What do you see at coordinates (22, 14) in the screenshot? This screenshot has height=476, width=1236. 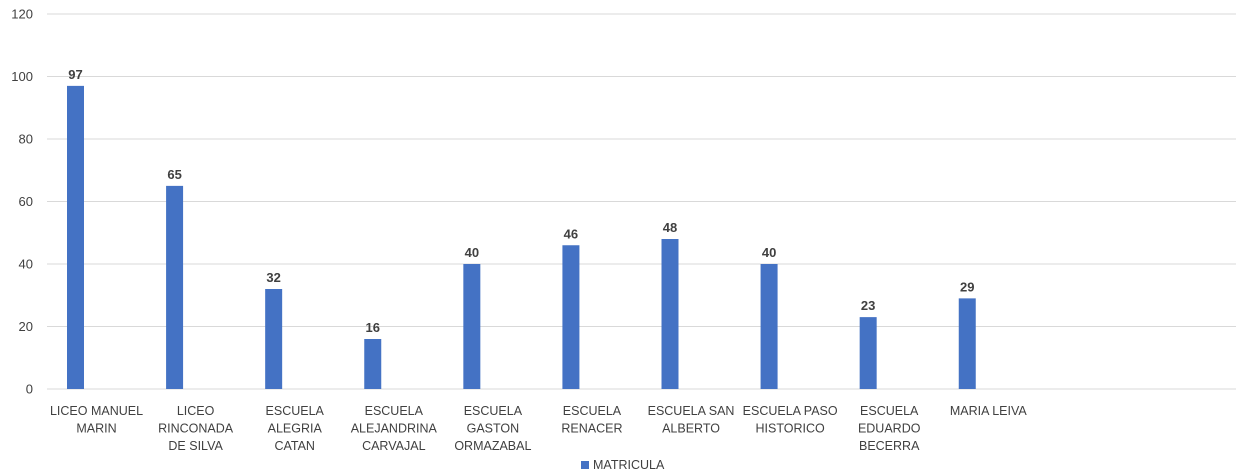 I see `y-tick-label: 120` at bounding box center [22, 14].